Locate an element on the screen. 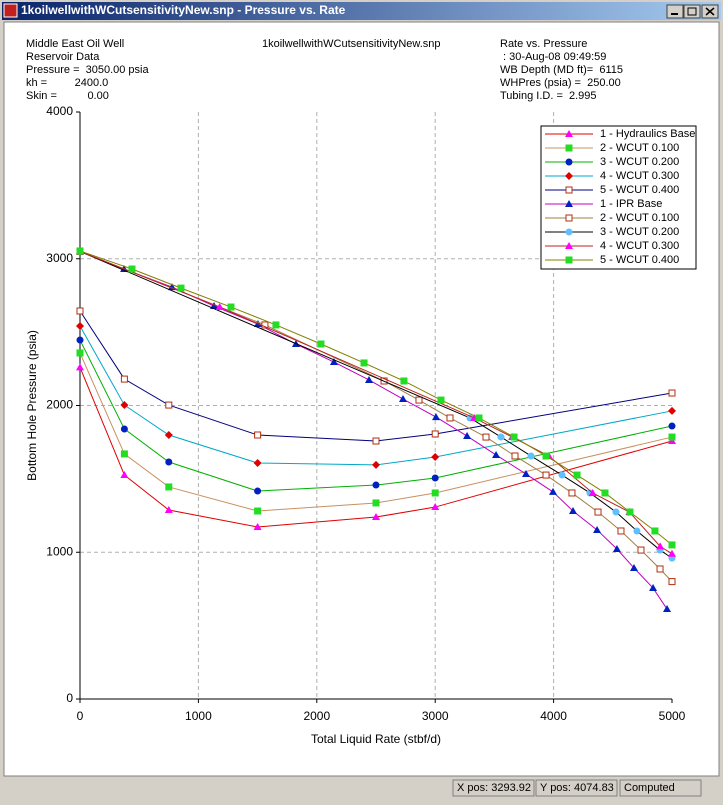  close-button is located at coordinates (710, 11).